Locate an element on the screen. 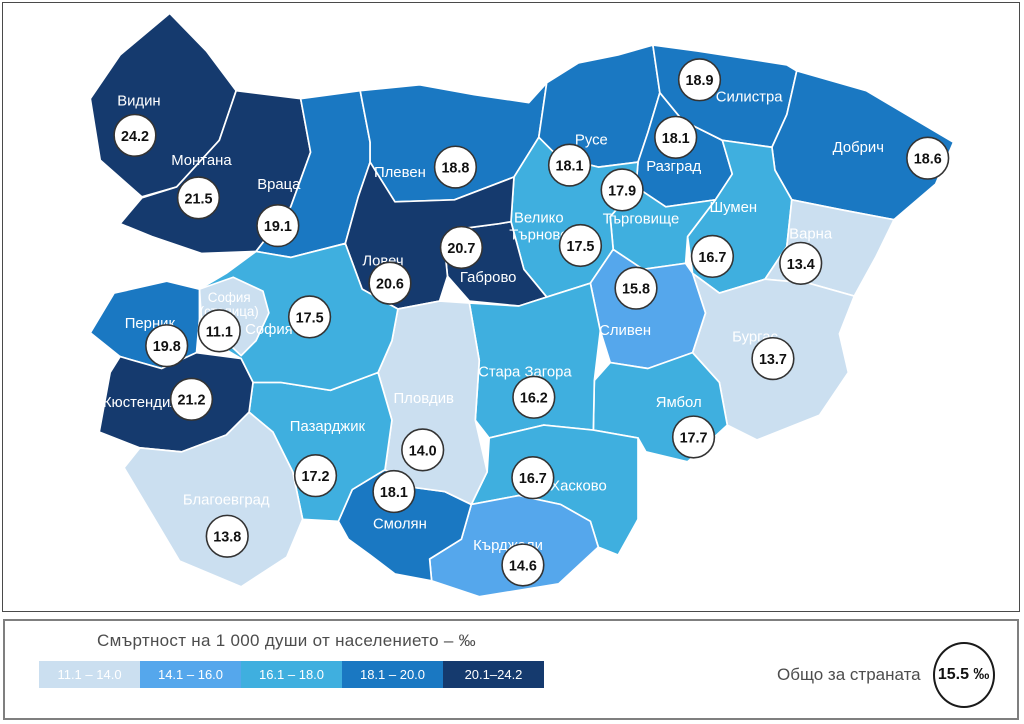 This screenshot has width=1024, height=724. region-value-circle-sofia-stolitsa is located at coordinates (219, 331).